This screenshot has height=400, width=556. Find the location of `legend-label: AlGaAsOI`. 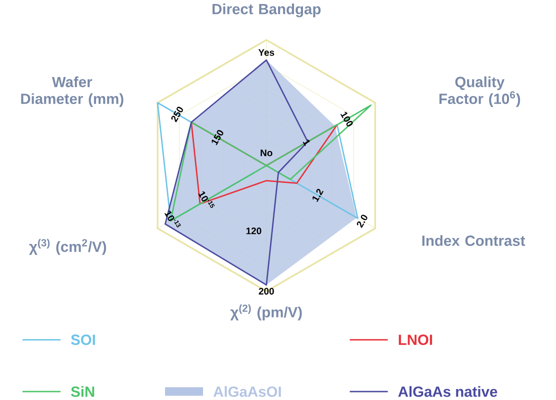

legend-label: AlGaAsOI is located at coordinates (247, 391).